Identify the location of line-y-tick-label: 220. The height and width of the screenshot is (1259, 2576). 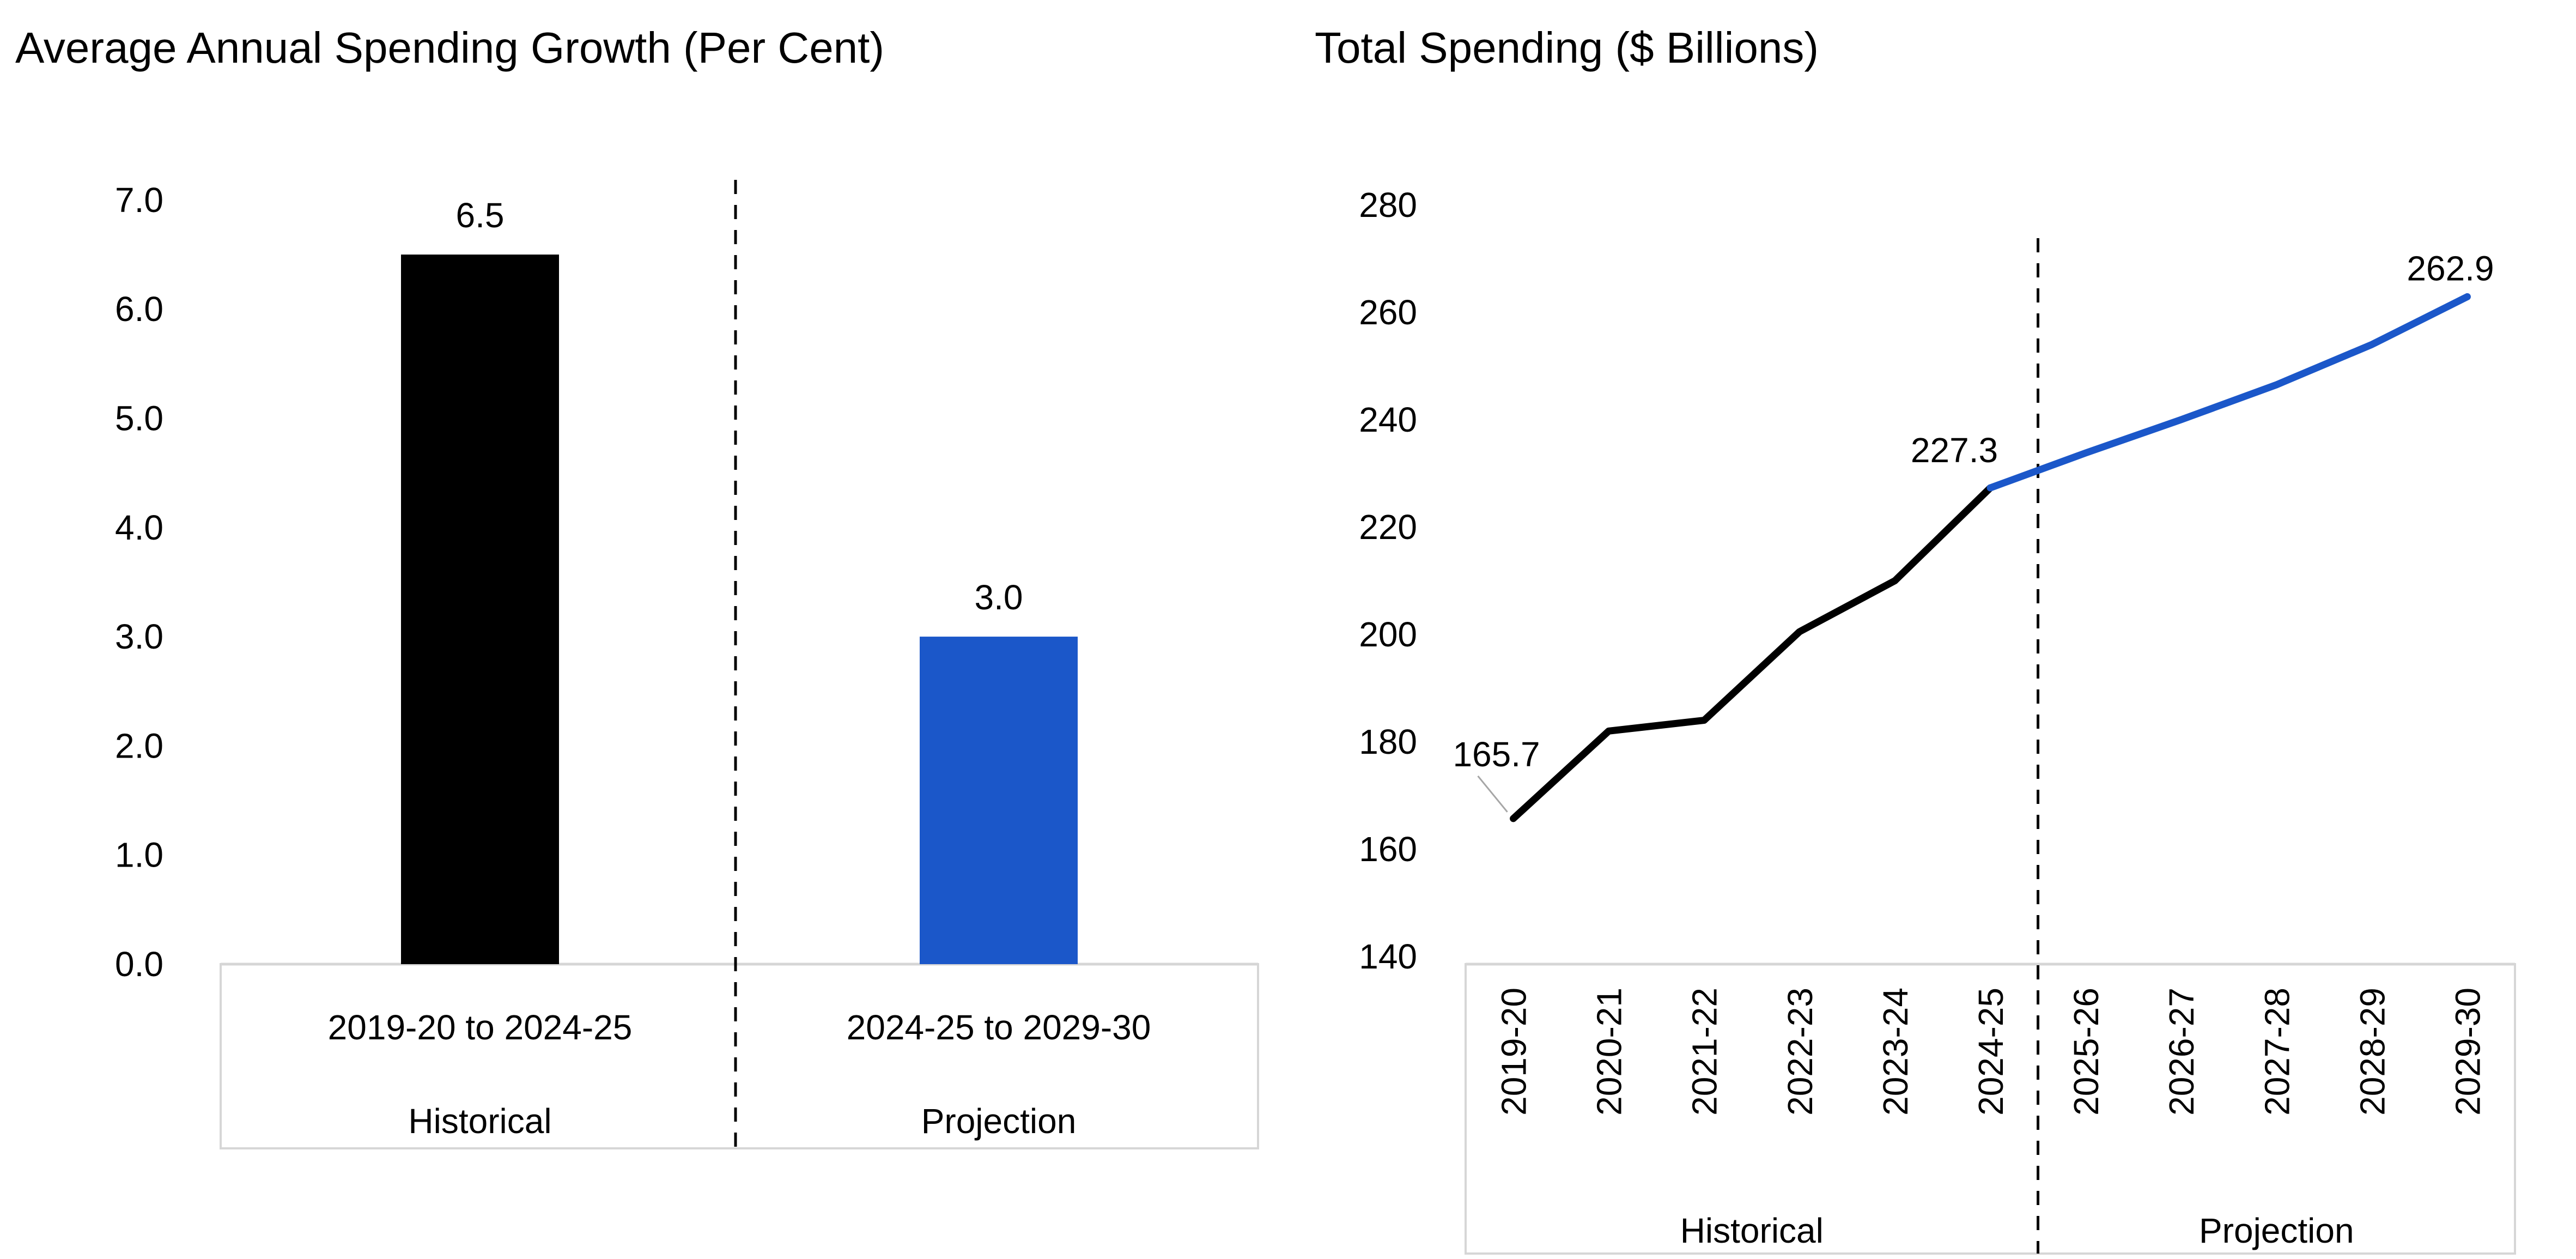
(1388, 527).